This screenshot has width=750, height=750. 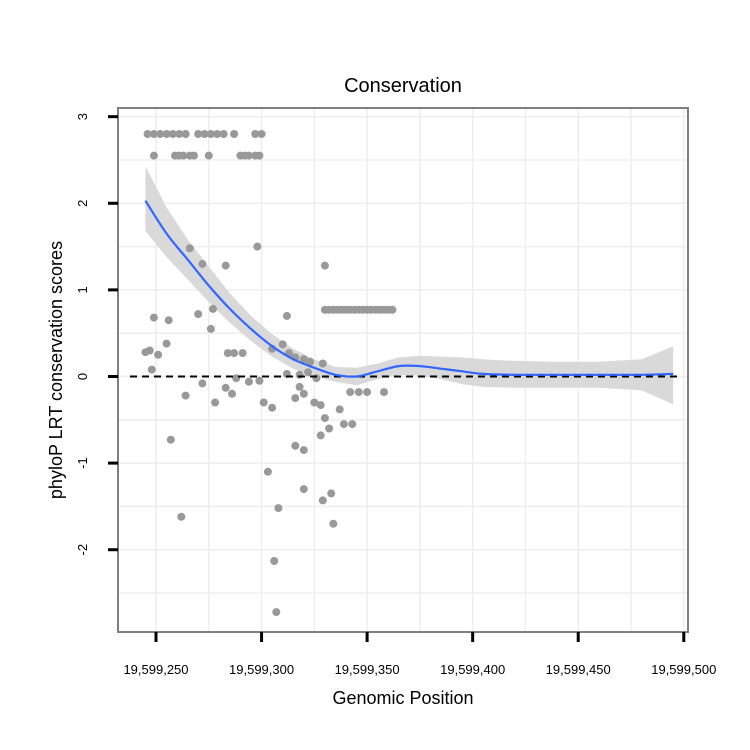 What do you see at coordinates (82, 289) in the screenshot?
I see `y-tick-label: 1` at bounding box center [82, 289].